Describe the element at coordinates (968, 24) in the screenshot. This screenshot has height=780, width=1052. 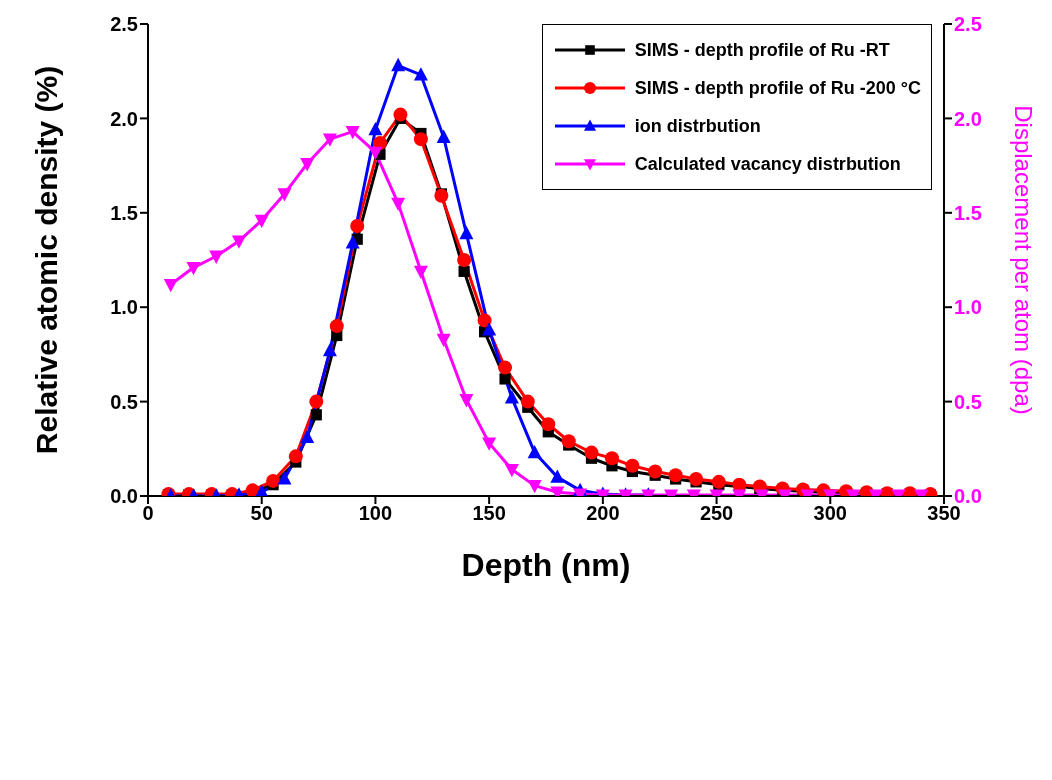
I see `y2-tick-label: 2.5` at that location.